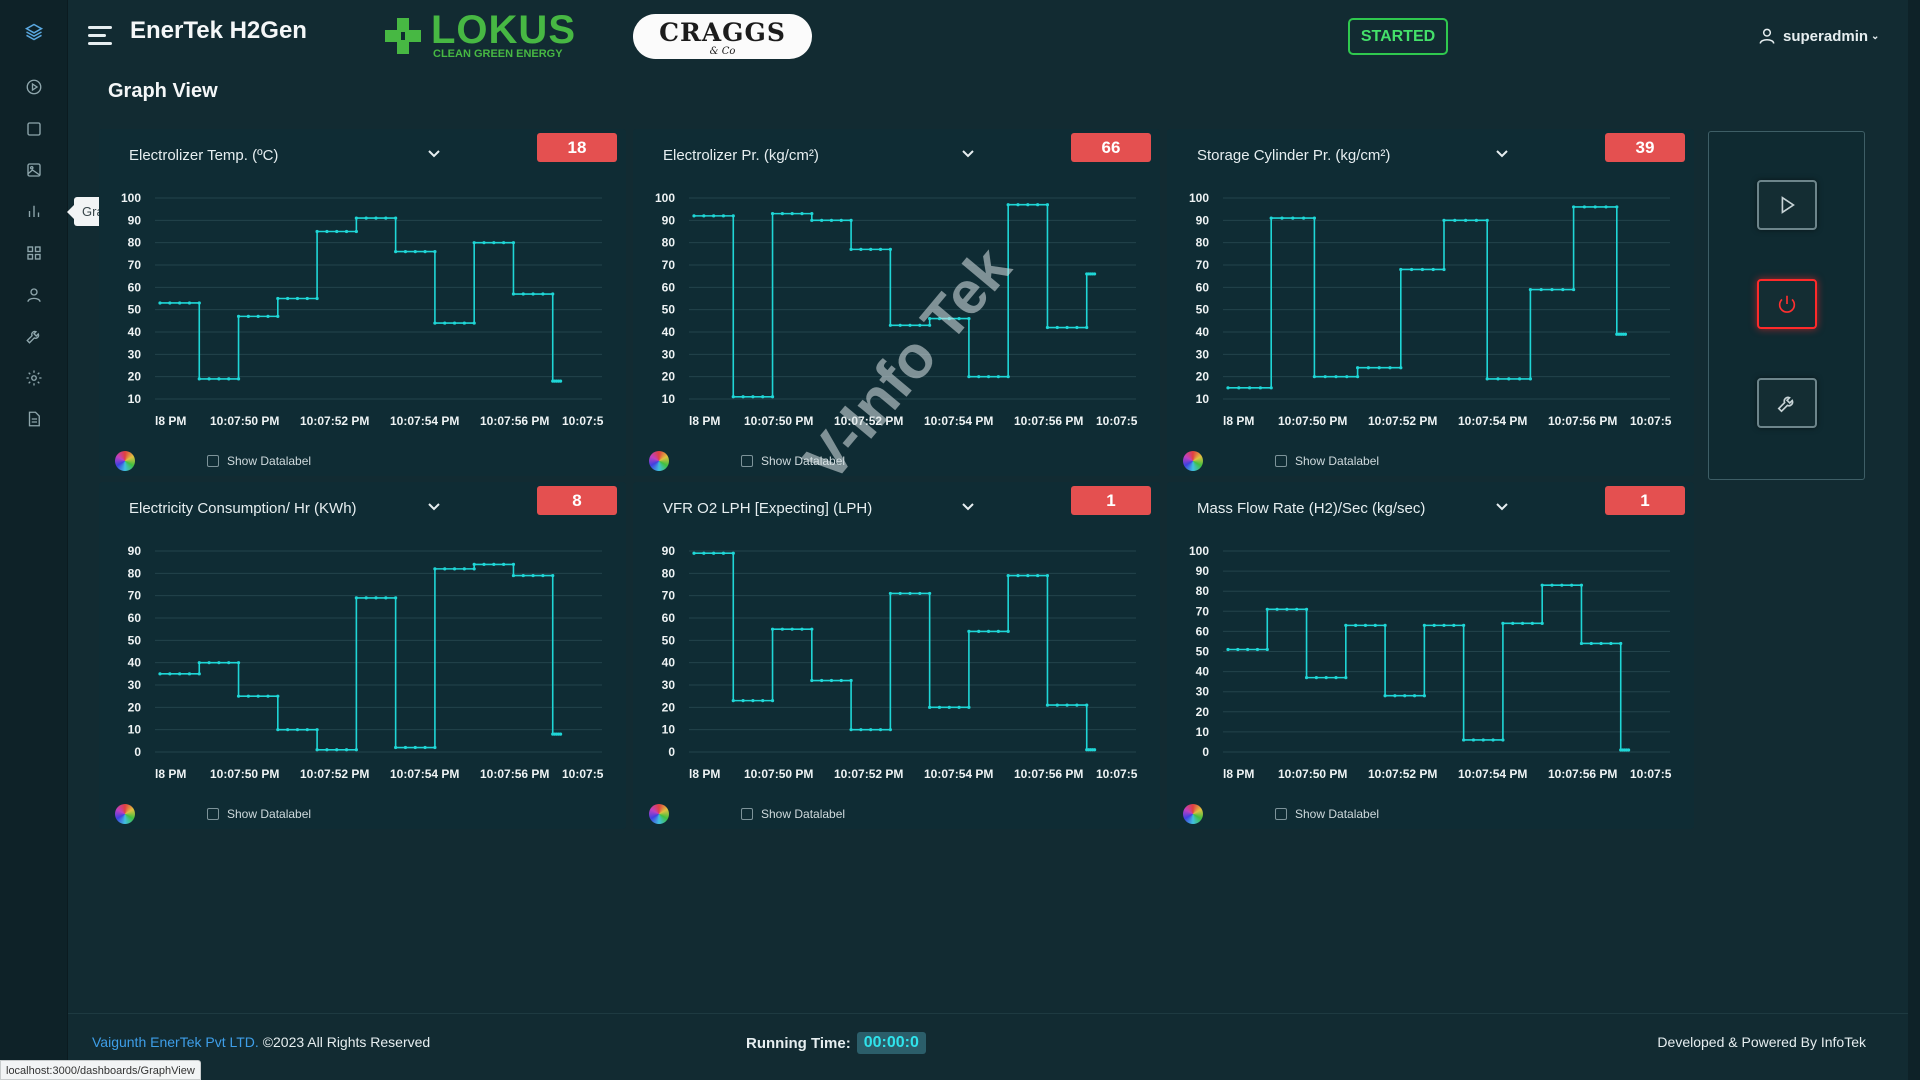  Describe the element at coordinates (1645, 500) in the screenshot. I see `value-badge: 1` at that location.